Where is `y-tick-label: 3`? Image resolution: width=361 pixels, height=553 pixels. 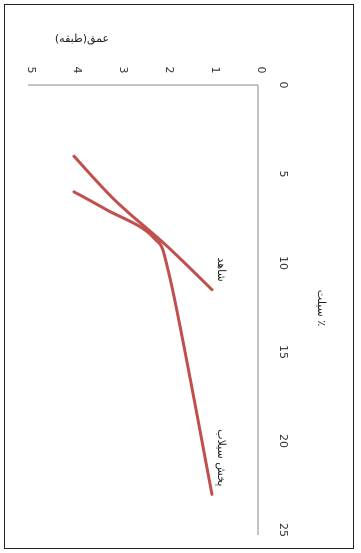 y-tick-label: 3 is located at coordinates (123, 70).